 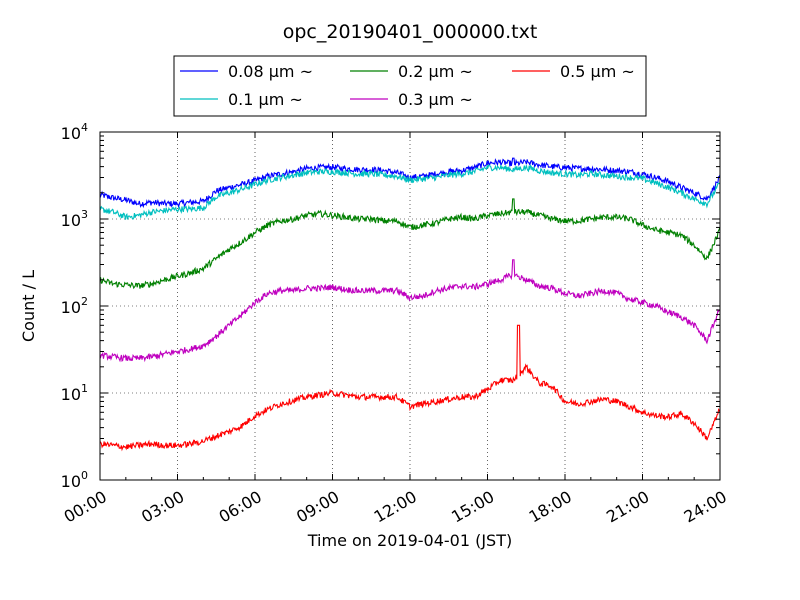 I want to click on legend-box, so click(x=410, y=86).